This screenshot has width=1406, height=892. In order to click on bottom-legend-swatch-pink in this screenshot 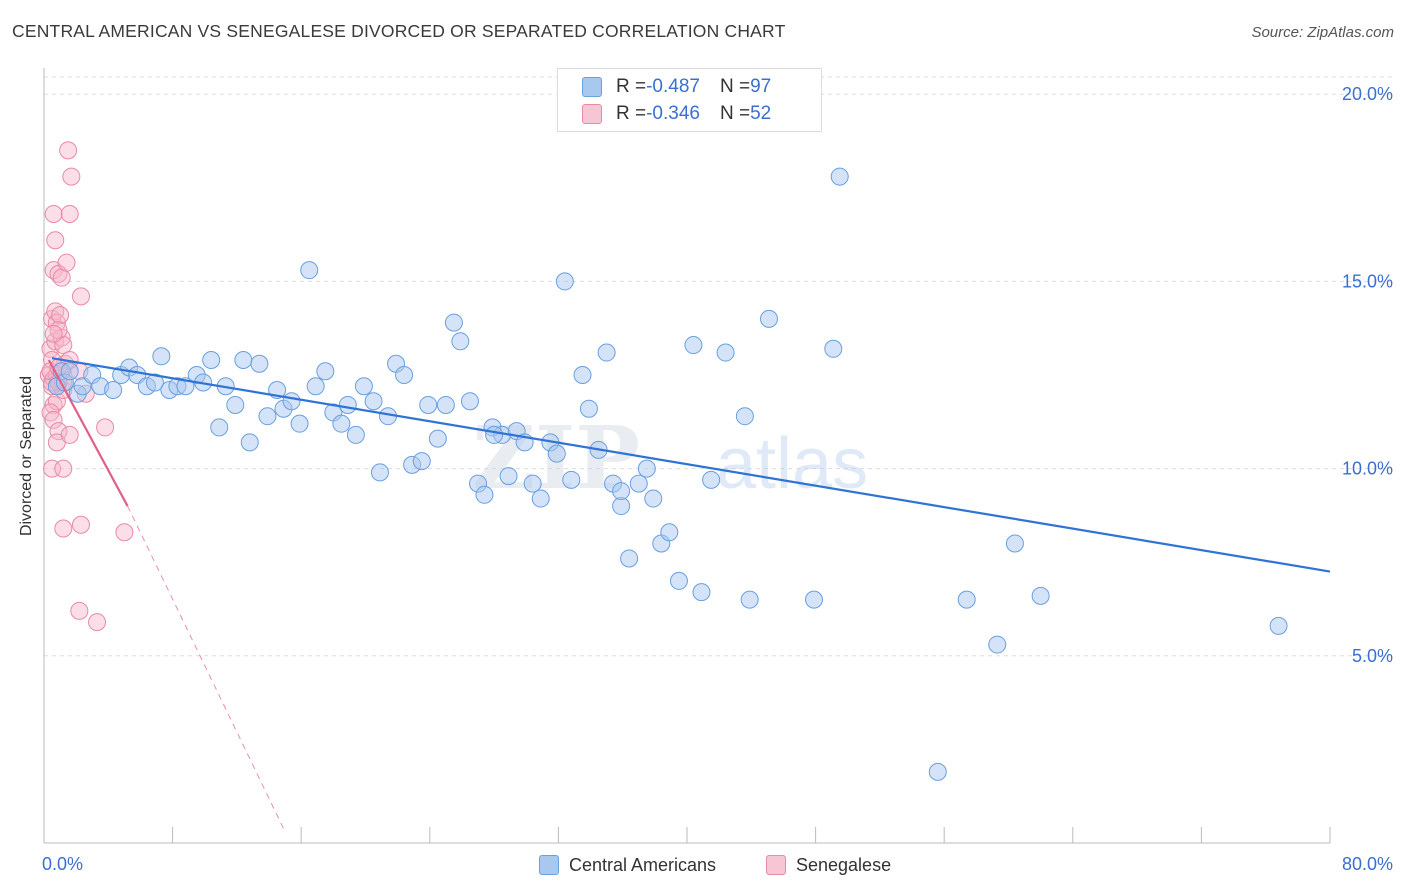, I will do `click(776, 865)`.